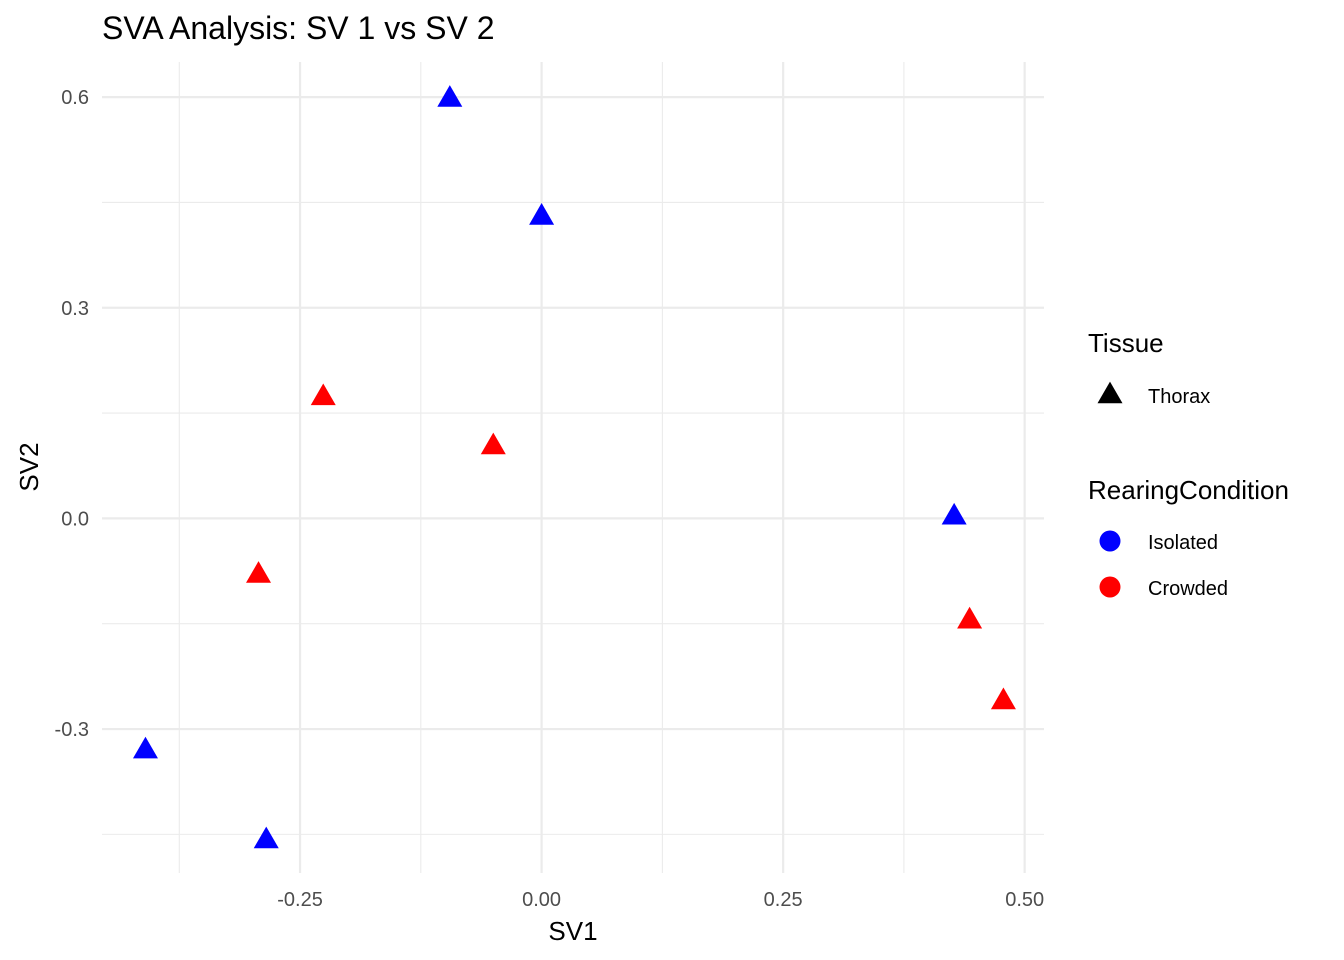  What do you see at coordinates (300, 900) in the screenshot?
I see `x-tick-label: -0.25` at bounding box center [300, 900].